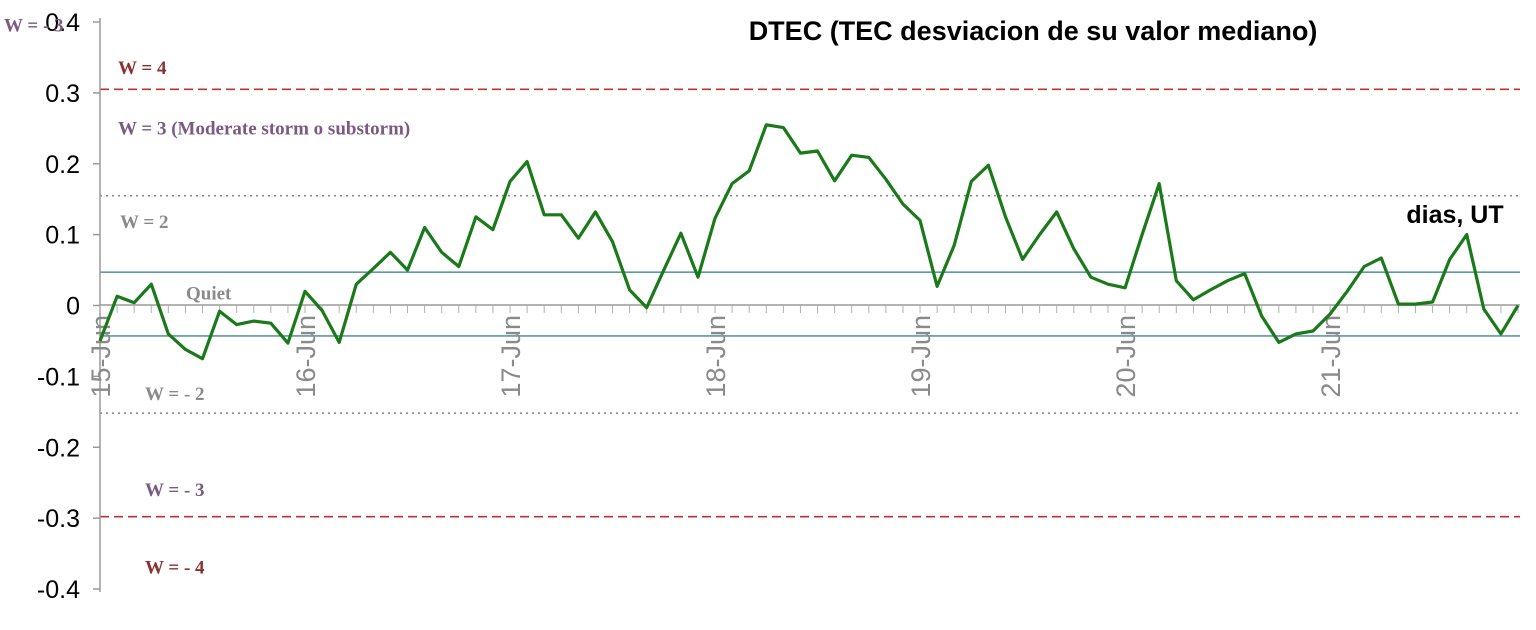 This screenshot has height=630, width=1536. What do you see at coordinates (58, 448) in the screenshot?
I see `y-tick-label: -0.2` at bounding box center [58, 448].